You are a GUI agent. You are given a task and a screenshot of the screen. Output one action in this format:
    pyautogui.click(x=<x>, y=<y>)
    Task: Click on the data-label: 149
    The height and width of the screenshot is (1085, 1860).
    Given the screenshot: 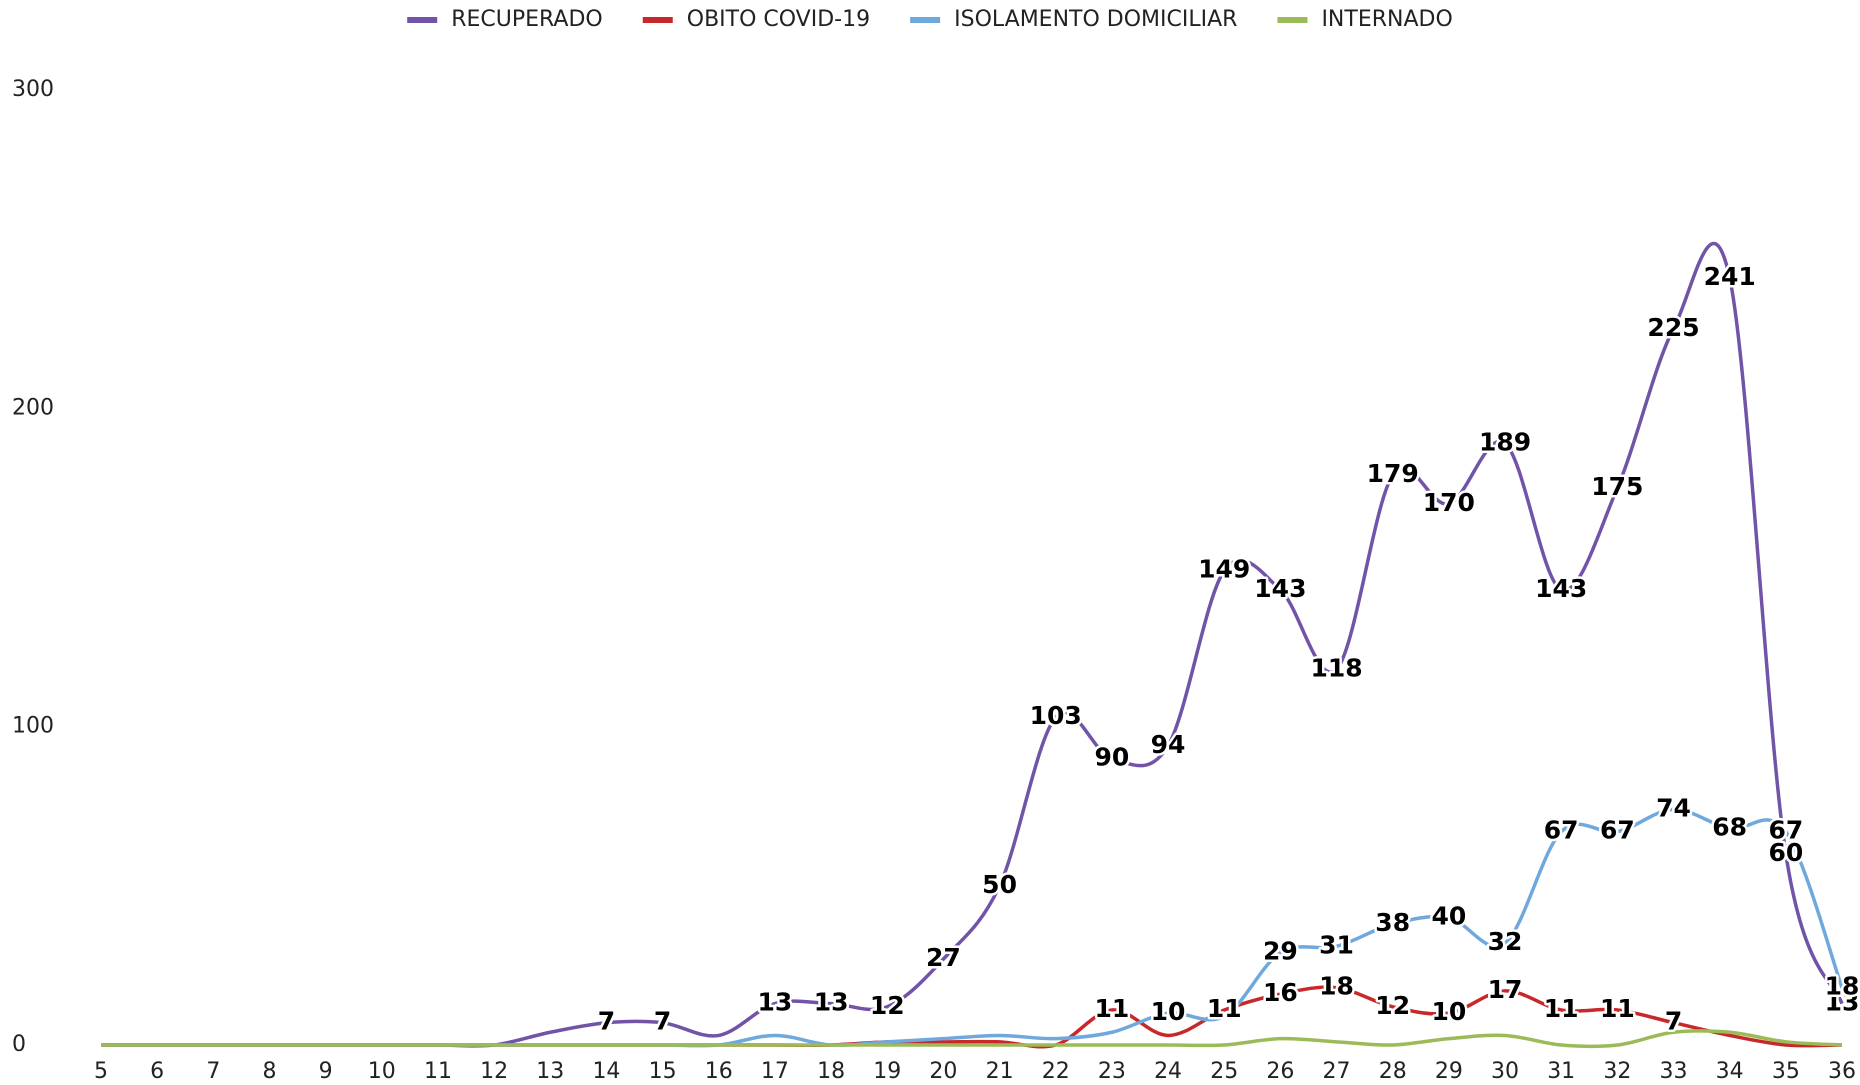 What is the action you would take?
    pyautogui.click(x=1224, y=569)
    